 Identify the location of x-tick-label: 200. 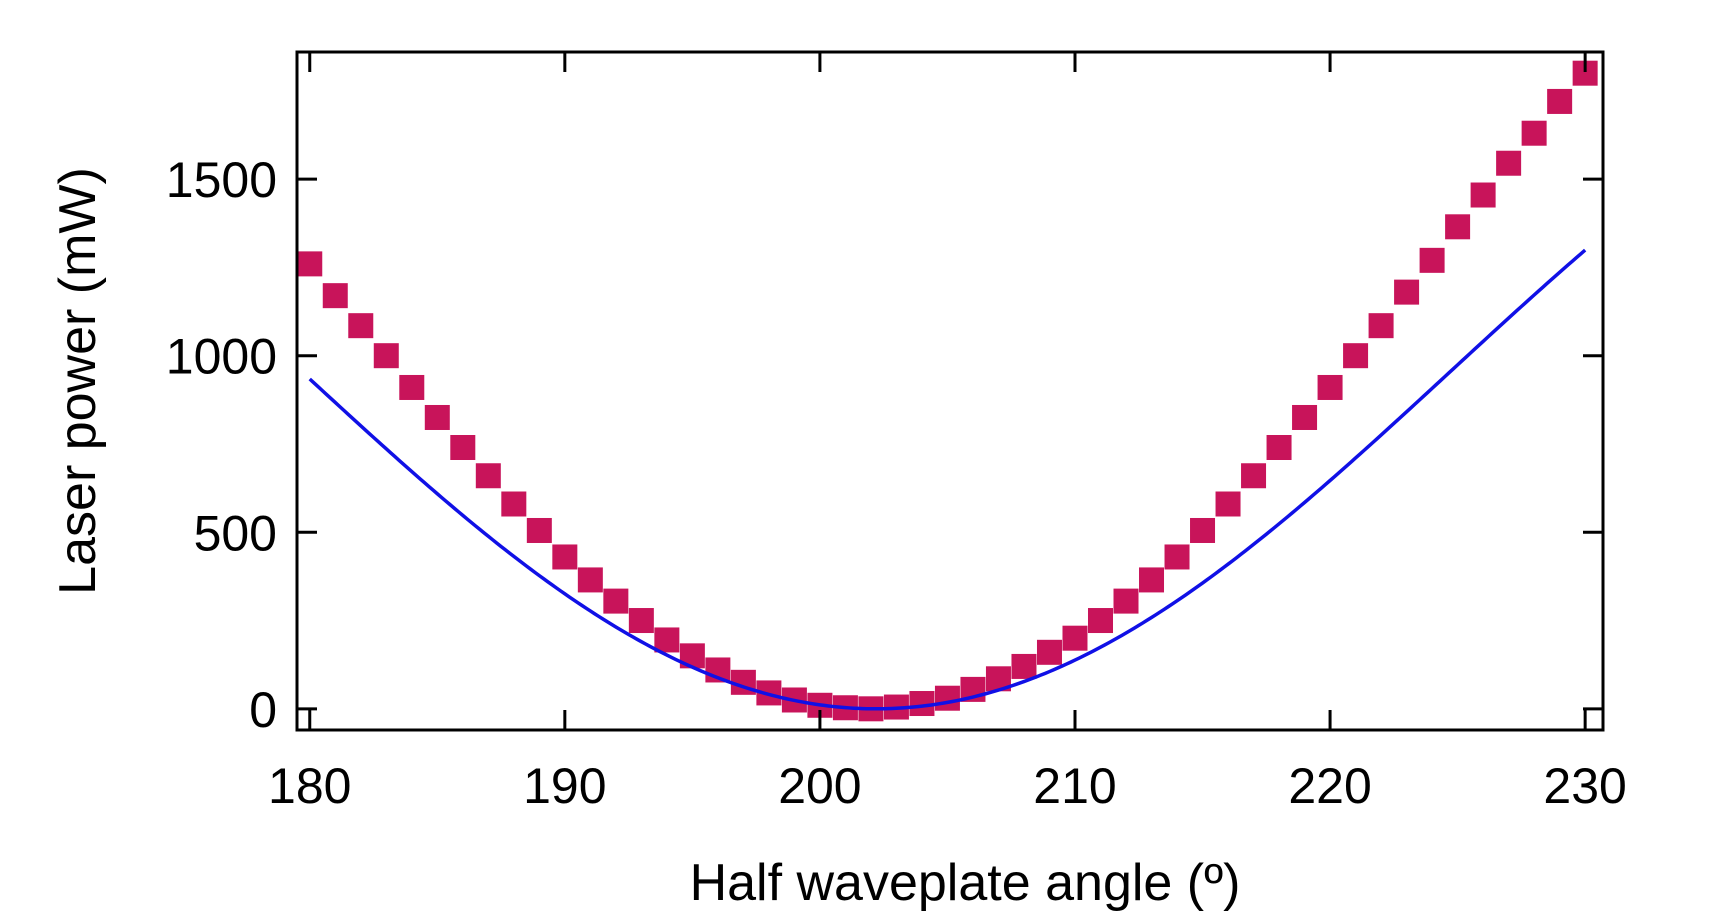
(819, 786).